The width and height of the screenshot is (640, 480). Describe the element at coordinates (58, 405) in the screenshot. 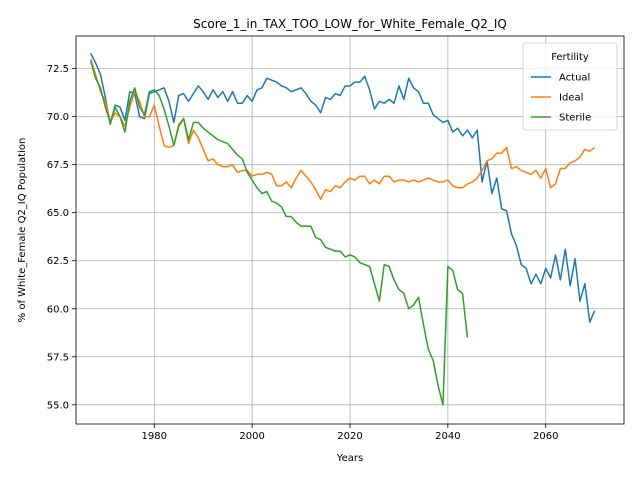

I see `y-tick-label: 55.0` at that location.